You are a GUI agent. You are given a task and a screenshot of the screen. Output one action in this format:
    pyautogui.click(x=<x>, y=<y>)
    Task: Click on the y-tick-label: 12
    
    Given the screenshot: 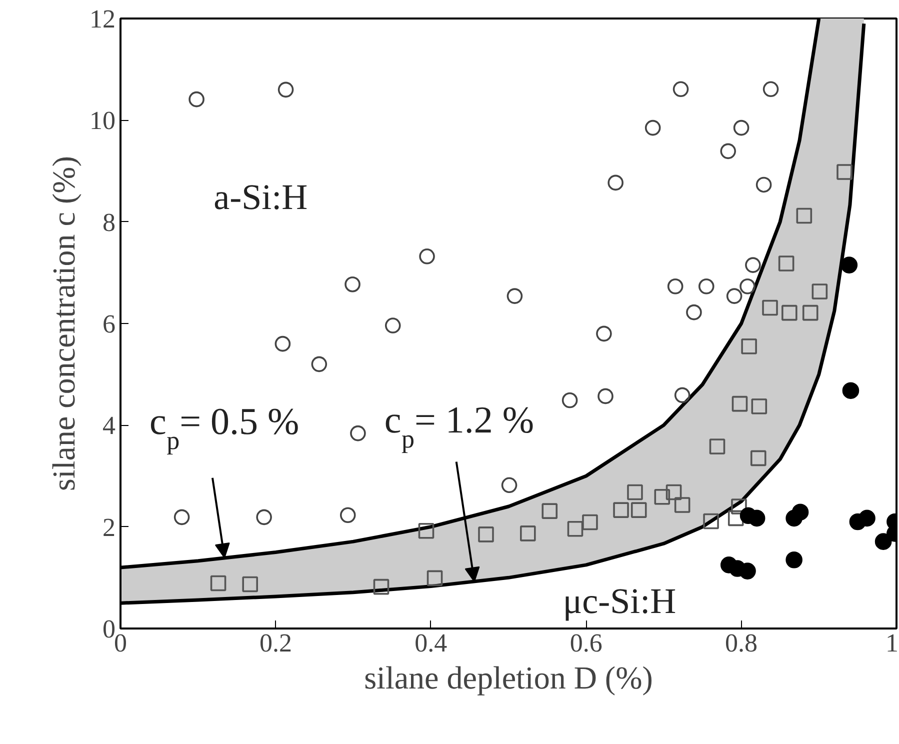 What is the action you would take?
    pyautogui.click(x=103, y=19)
    